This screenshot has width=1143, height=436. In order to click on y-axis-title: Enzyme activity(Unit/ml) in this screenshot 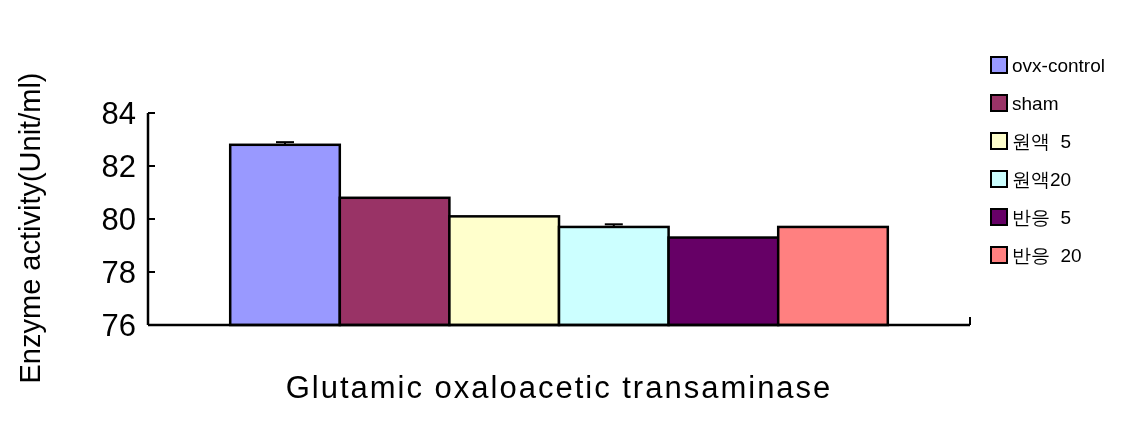, I will do `click(30, 228)`.